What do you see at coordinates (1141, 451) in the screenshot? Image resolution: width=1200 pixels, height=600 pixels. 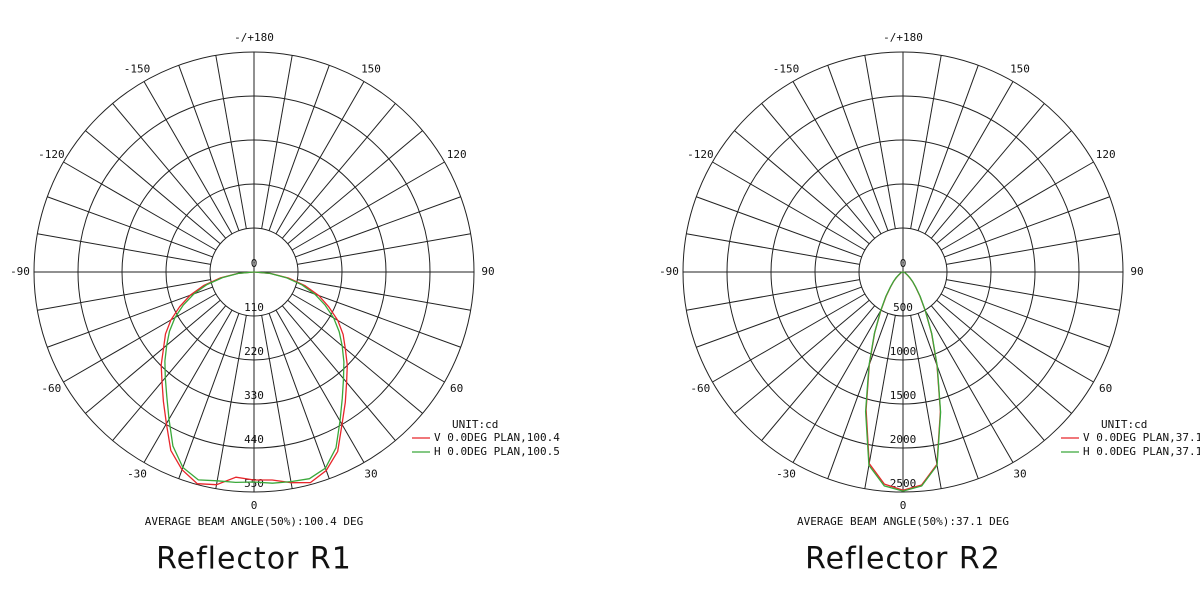 I see `legend-label: H 0.0DEG PLAN,37.1` at bounding box center [1141, 451].